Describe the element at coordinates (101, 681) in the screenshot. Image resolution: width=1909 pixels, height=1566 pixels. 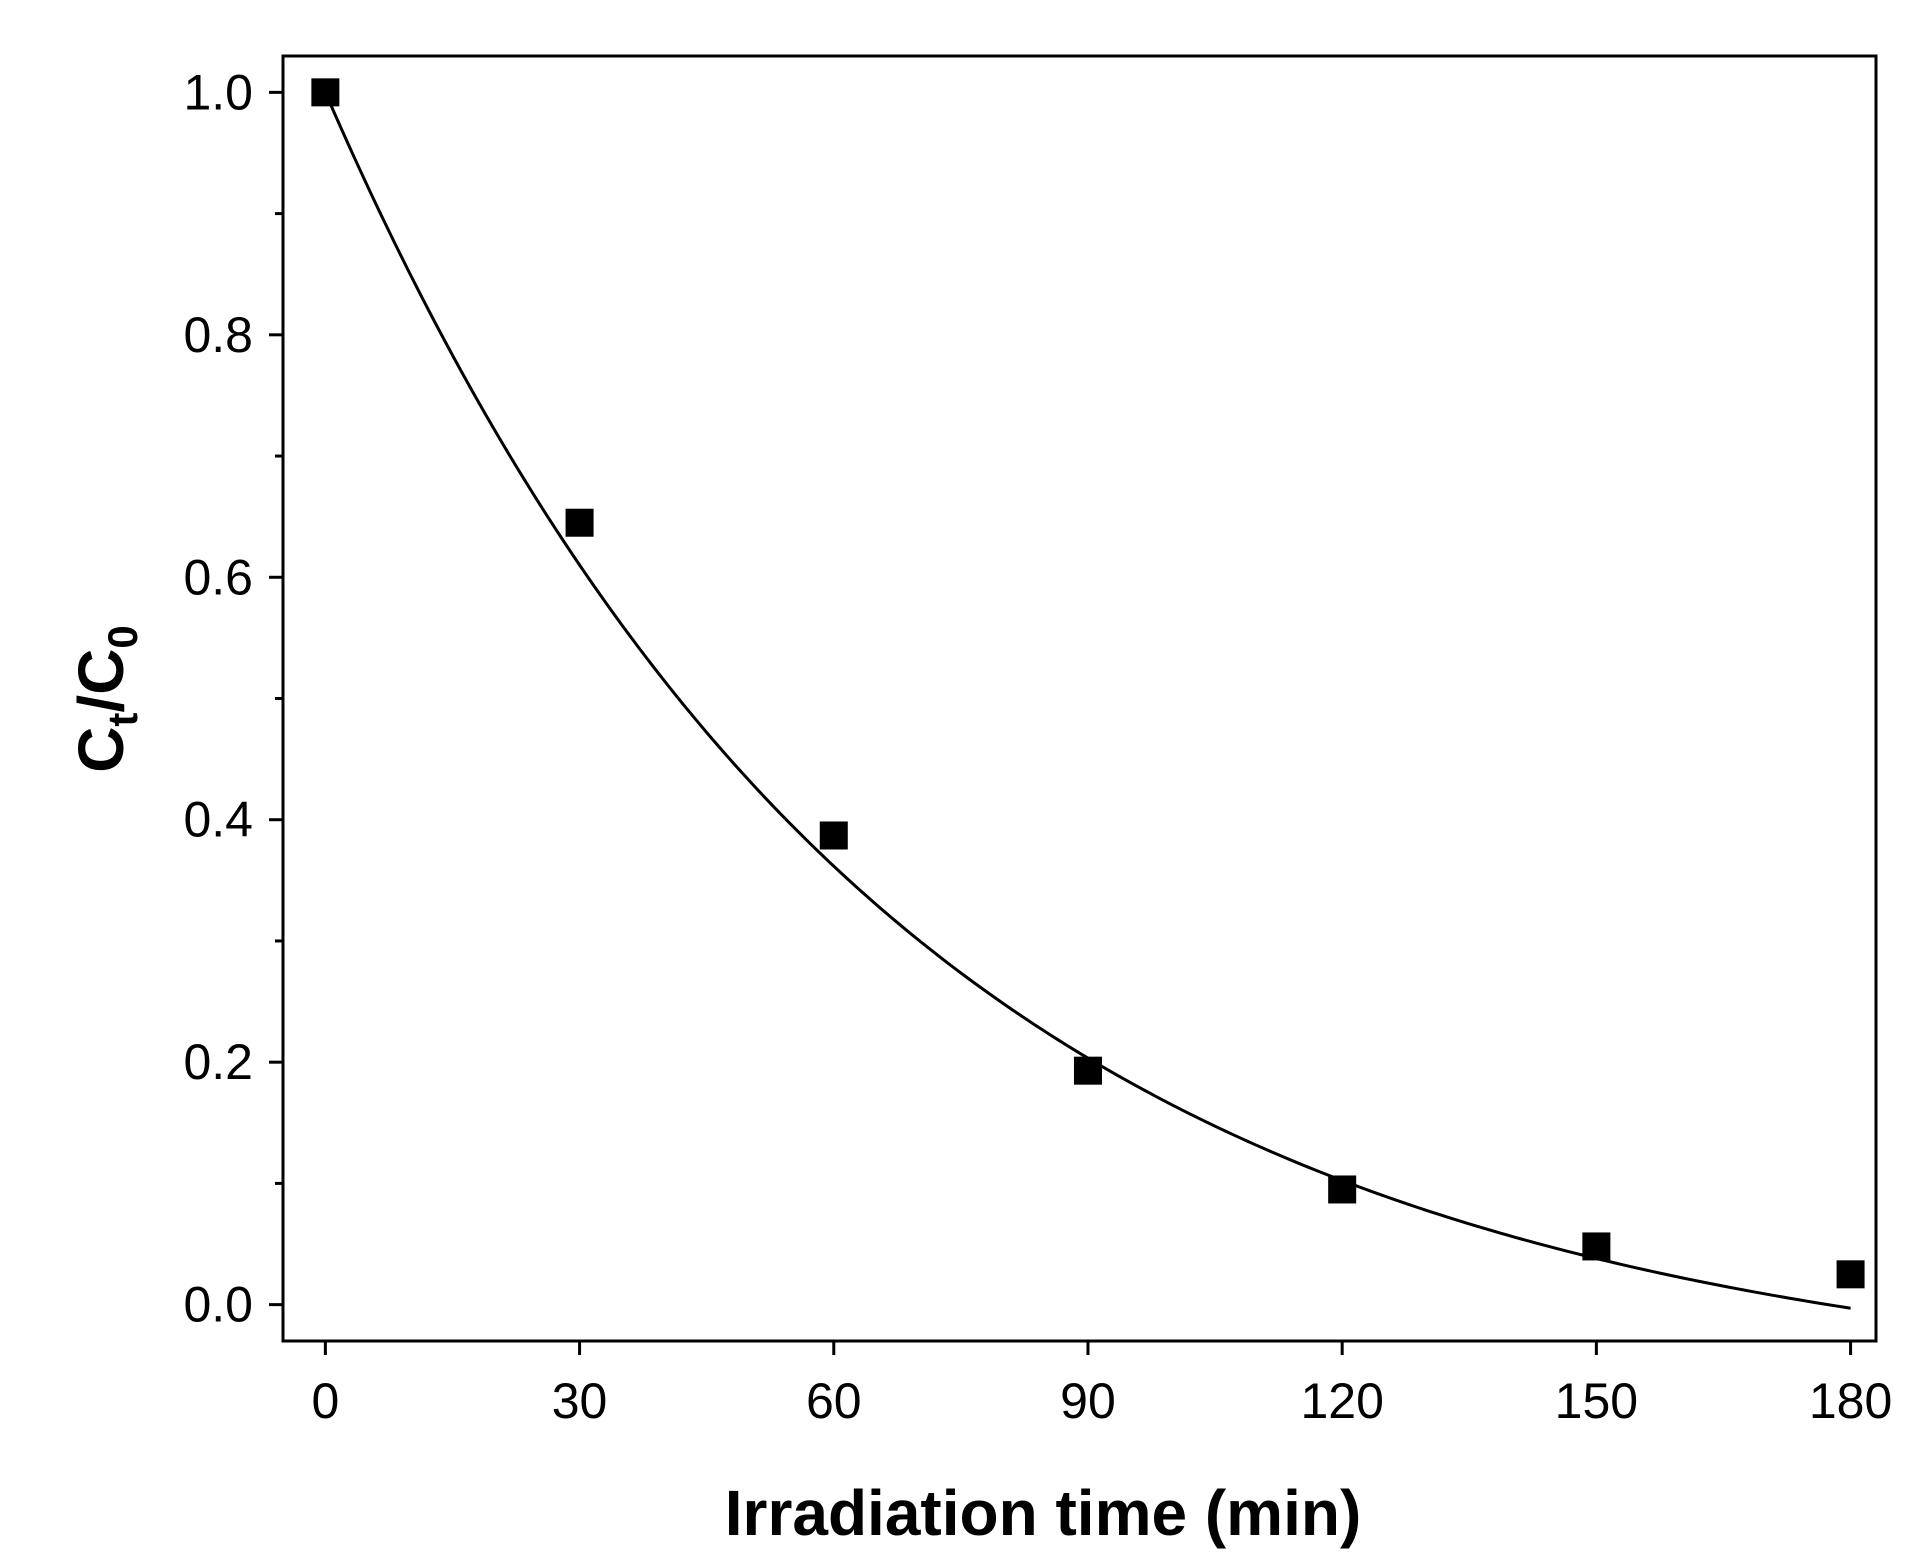
I see `y-axis-title-sep: /C` at that location.